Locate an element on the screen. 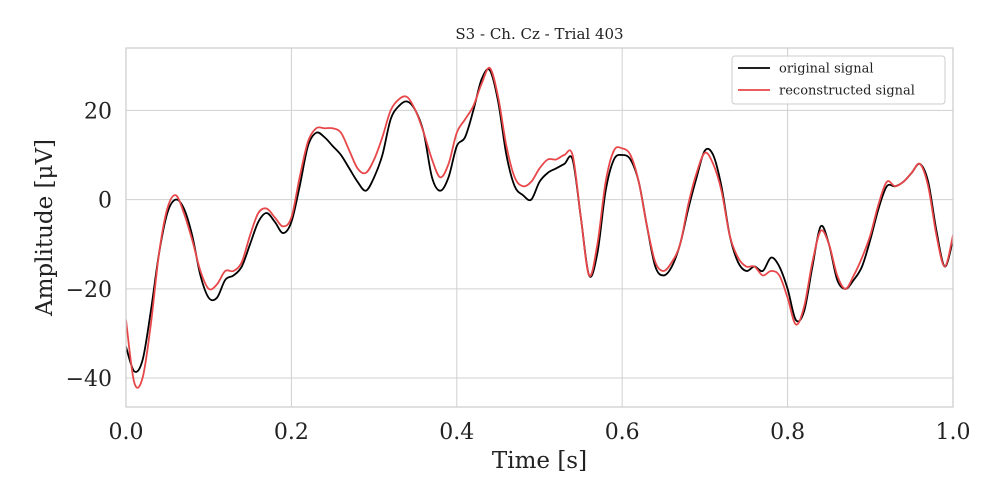  x-axis-label: Time [s] is located at coordinates (539, 461).